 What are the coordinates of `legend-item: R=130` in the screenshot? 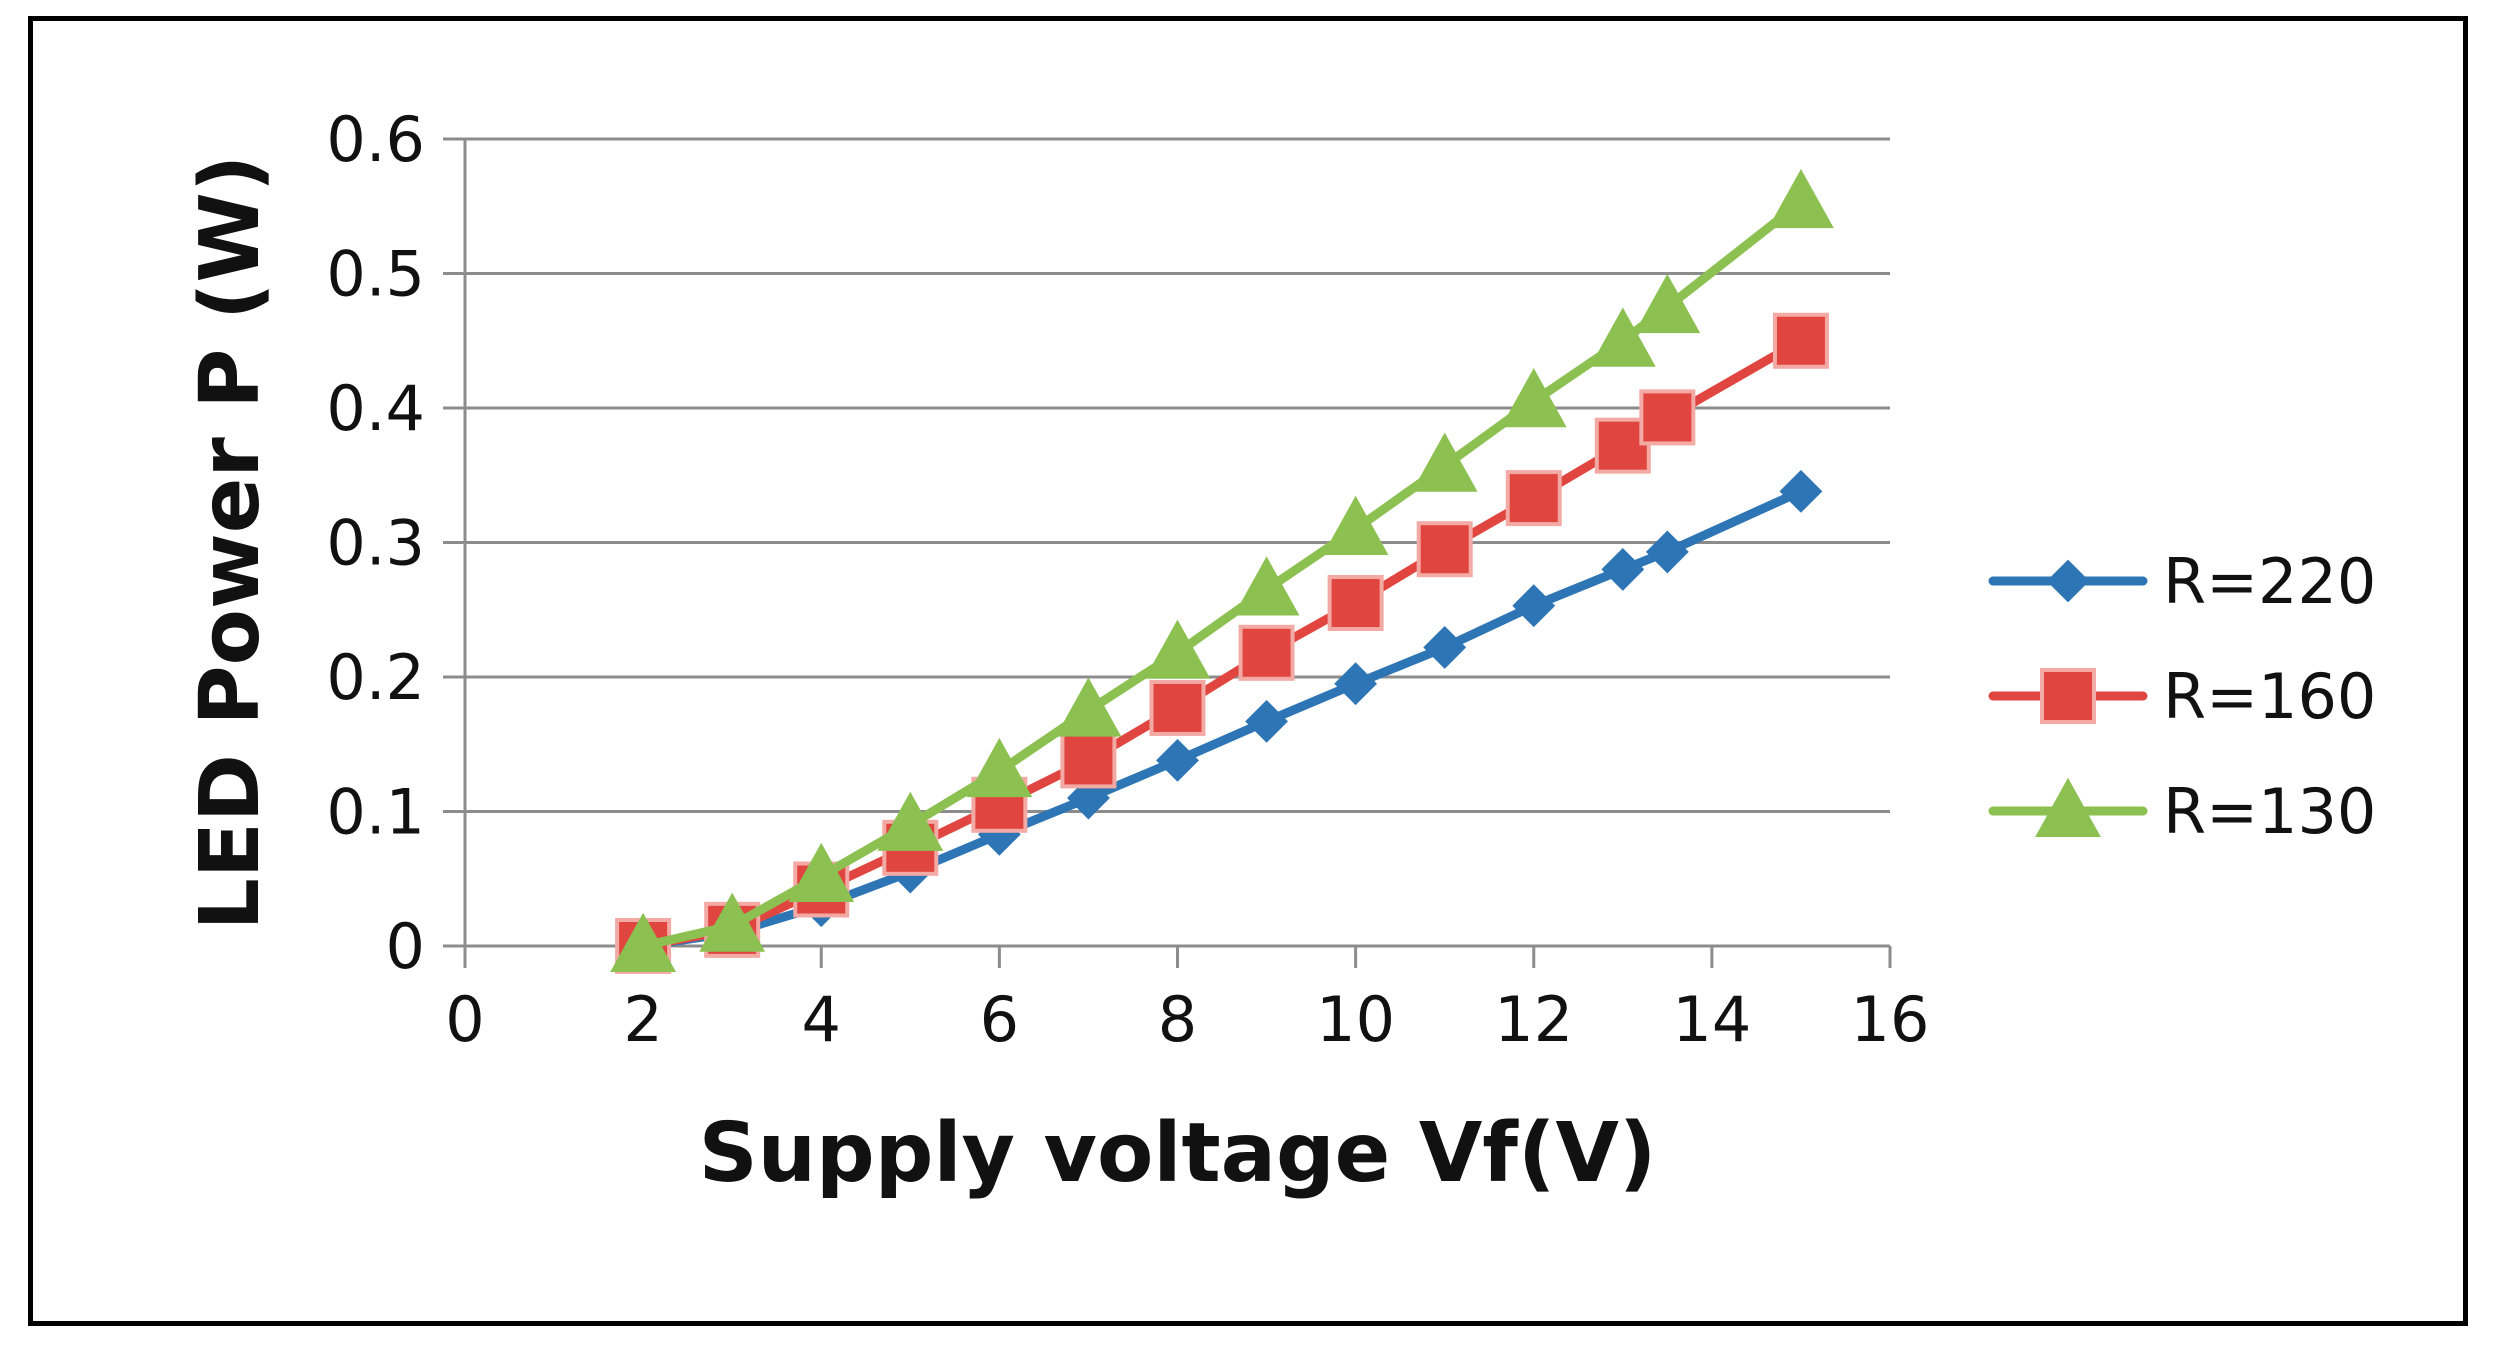 It's located at (2182, 811).